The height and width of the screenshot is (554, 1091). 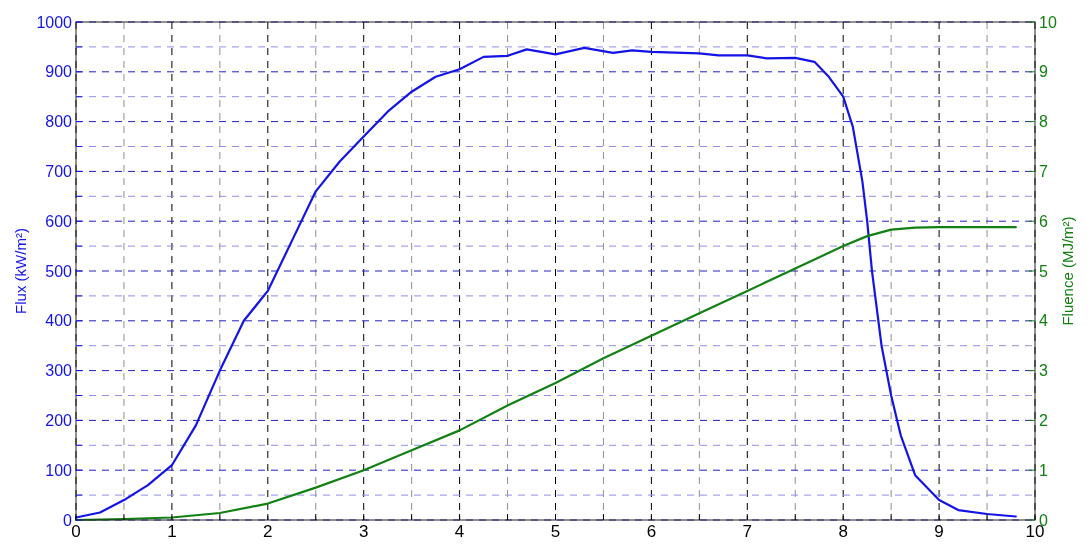 What do you see at coordinates (459, 531) in the screenshot?
I see `x-tick-label: 4` at bounding box center [459, 531].